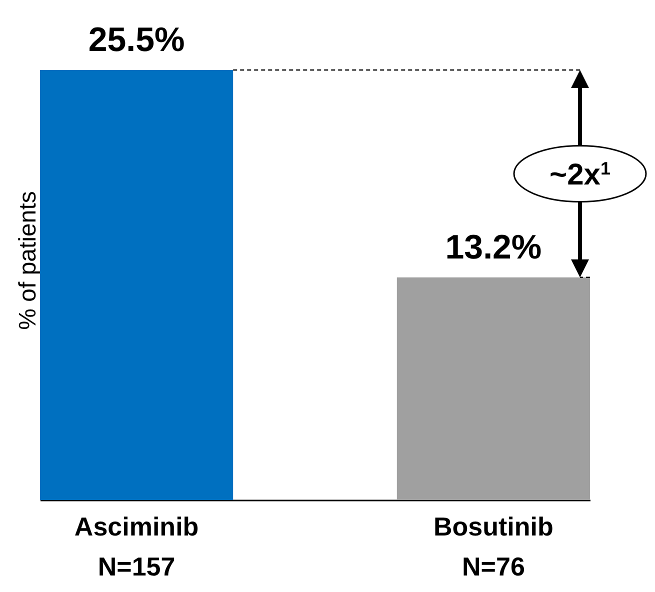 Image resolution: width=655 pixels, height=592 pixels. What do you see at coordinates (136, 40) in the screenshot?
I see `data-label: 25.5%` at bounding box center [136, 40].